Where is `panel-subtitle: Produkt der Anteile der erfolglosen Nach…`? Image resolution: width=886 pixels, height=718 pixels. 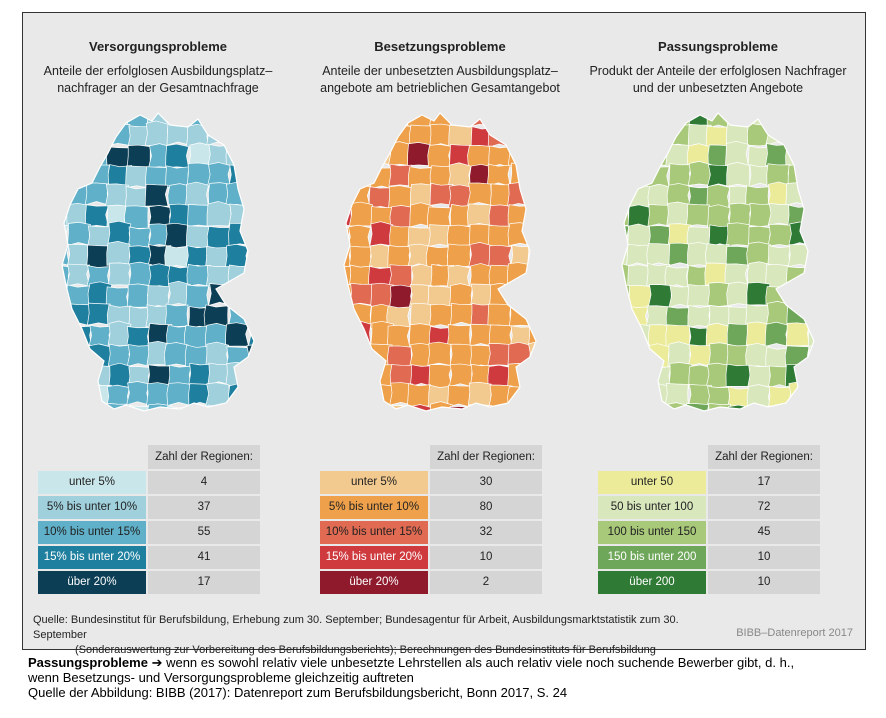 panel-subtitle: Produkt der Anteile der erfolglosen Nach… is located at coordinates (718, 80).